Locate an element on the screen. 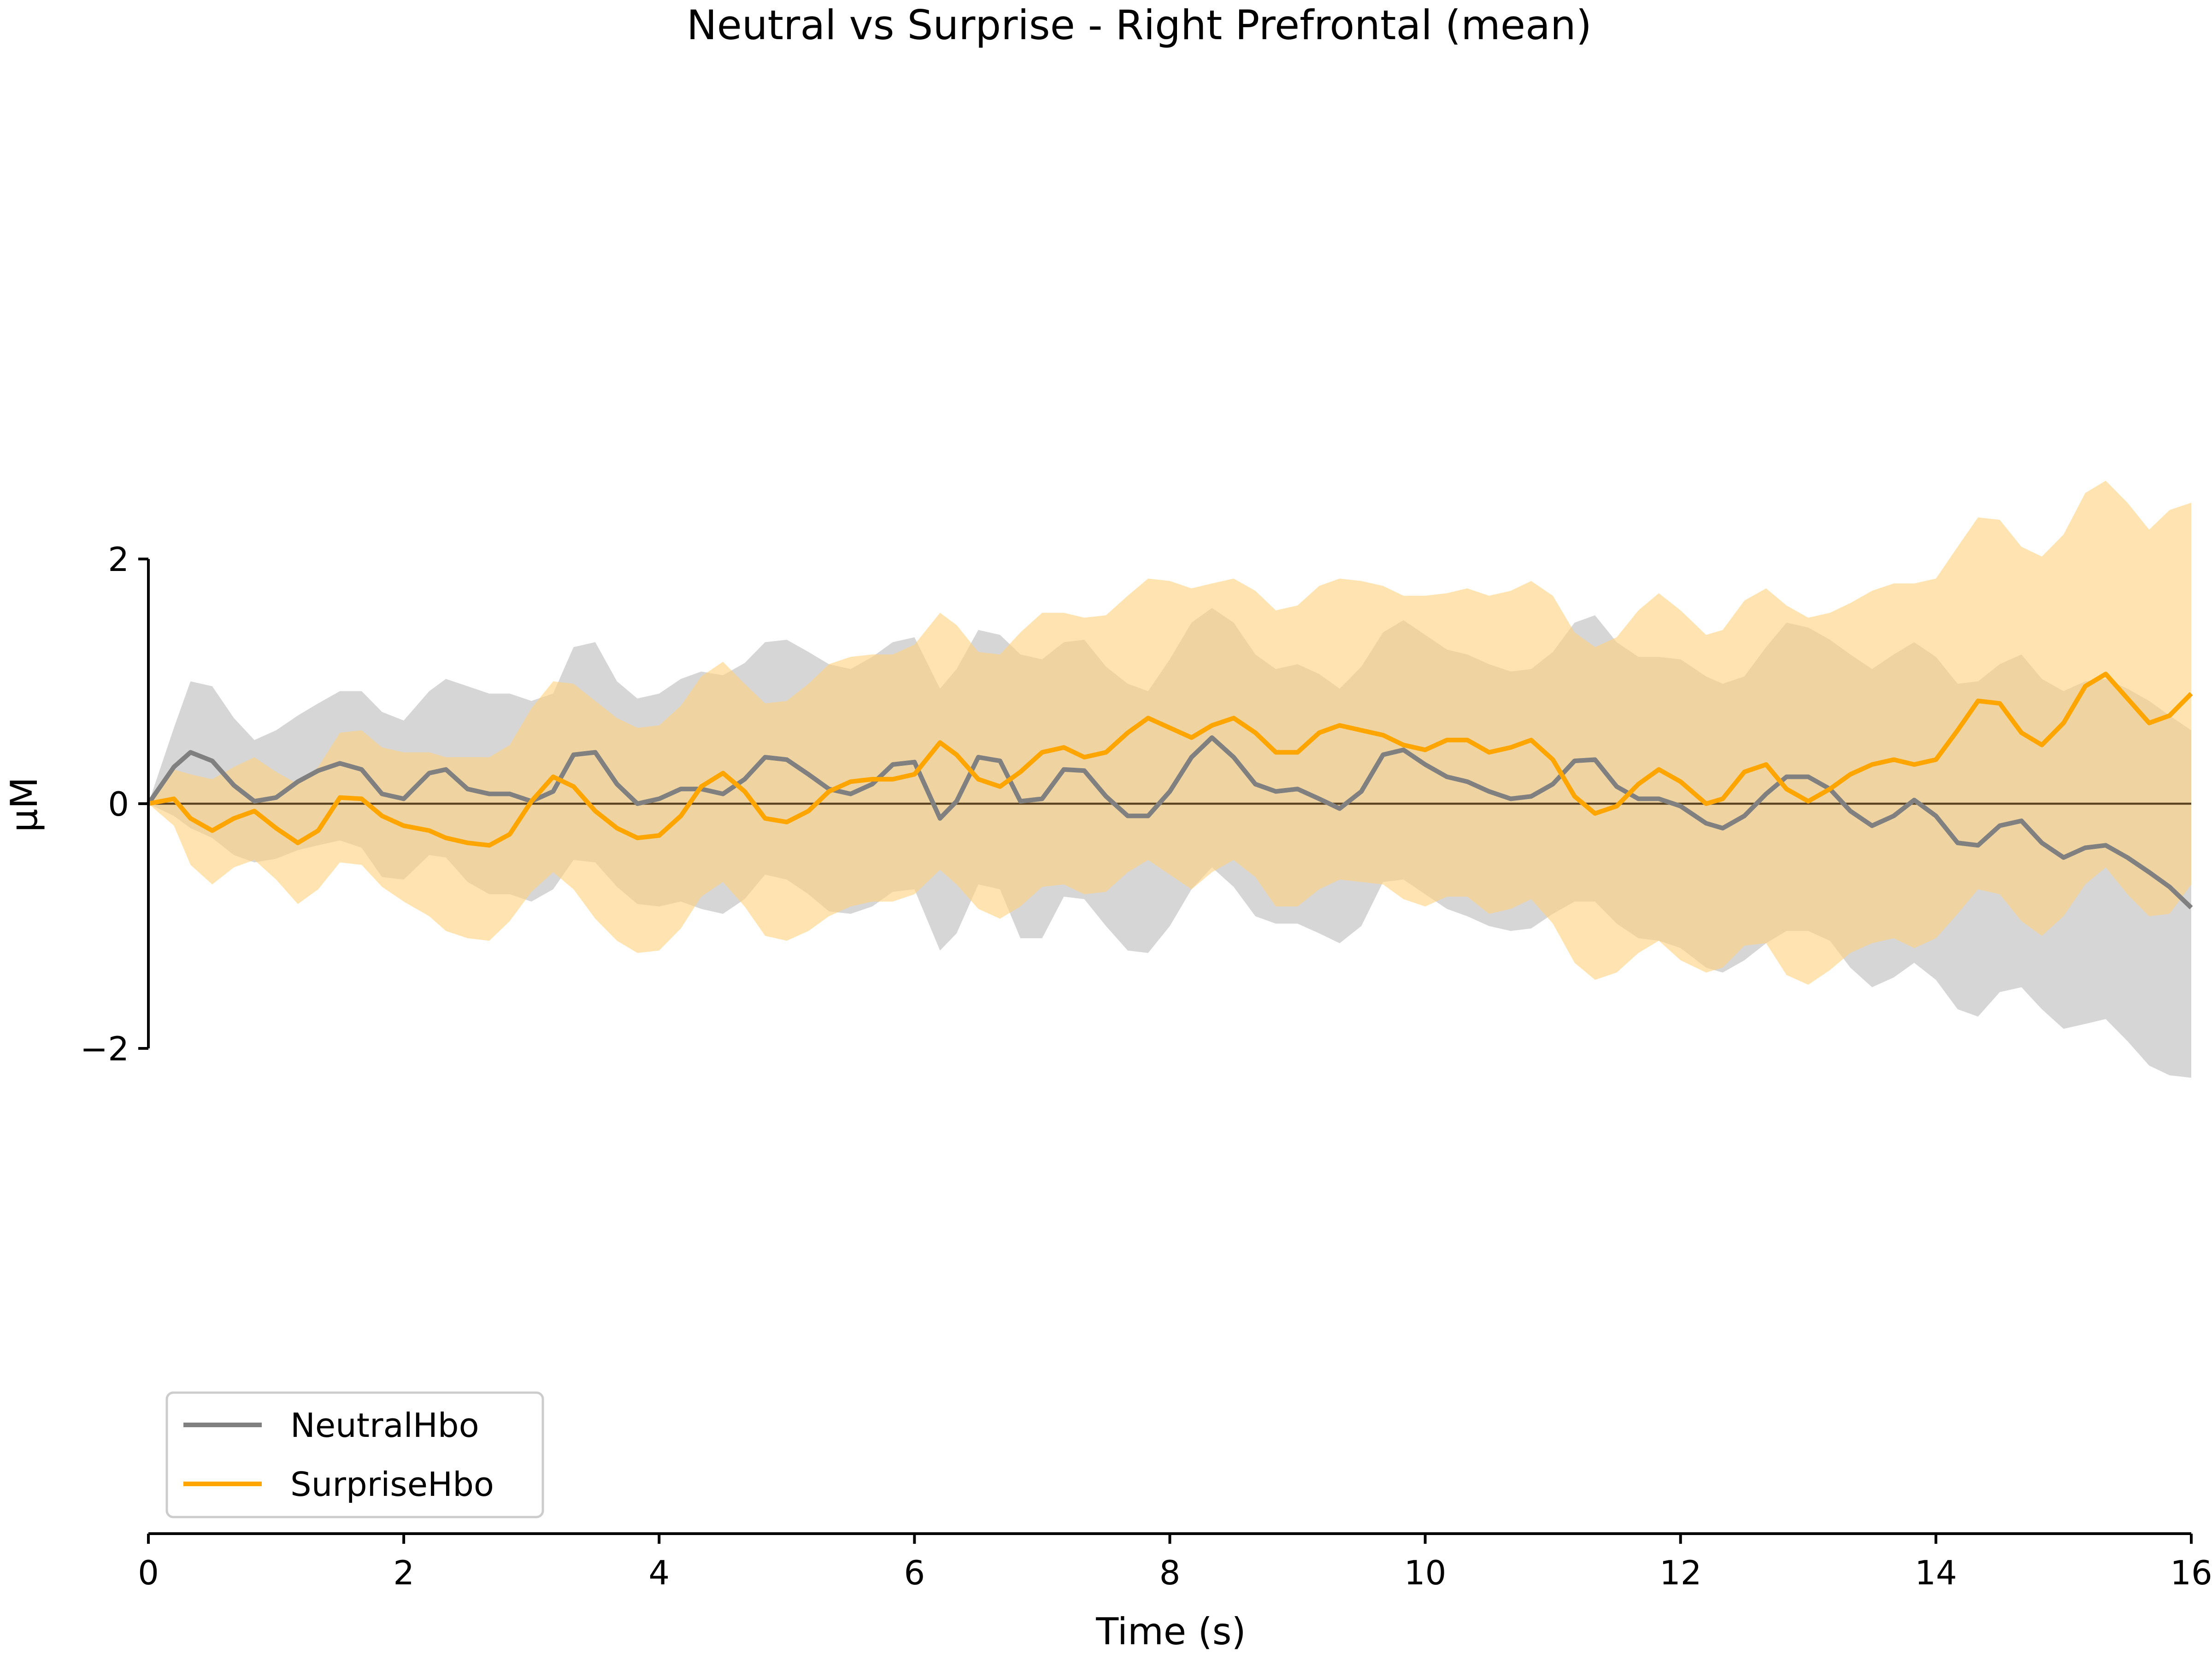 Image resolution: width=2212 pixels, height=1659 pixels. x-tick-label: 16 is located at coordinates (2191, 1572).